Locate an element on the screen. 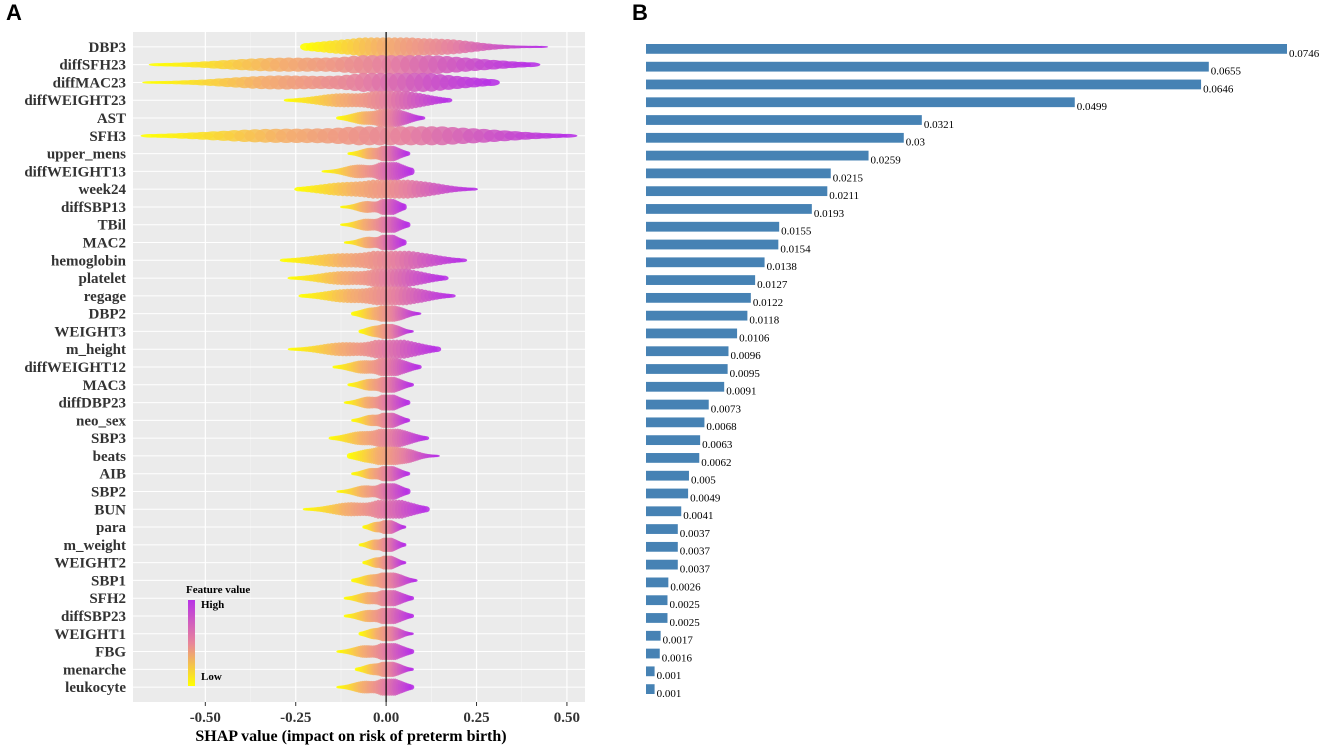 This screenshot has width=1325, height=748. feature-label: AST is located at coordinates (111, 119).